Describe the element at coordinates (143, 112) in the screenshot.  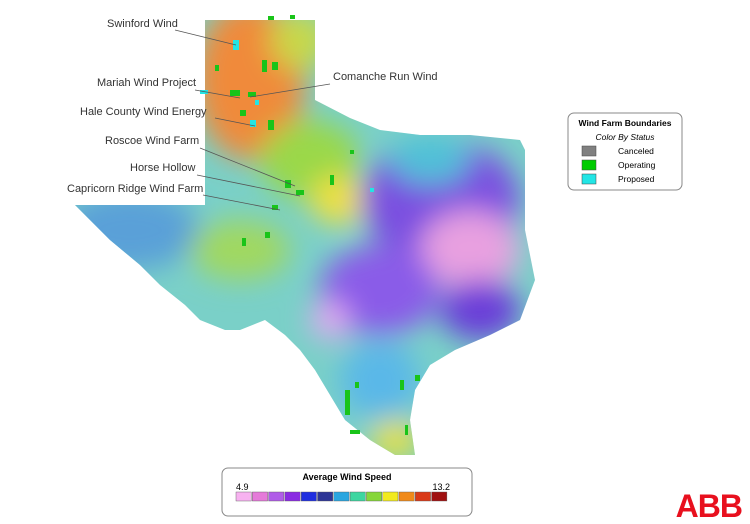
I see `farm-label: Hale County Wind Energy` at that location.